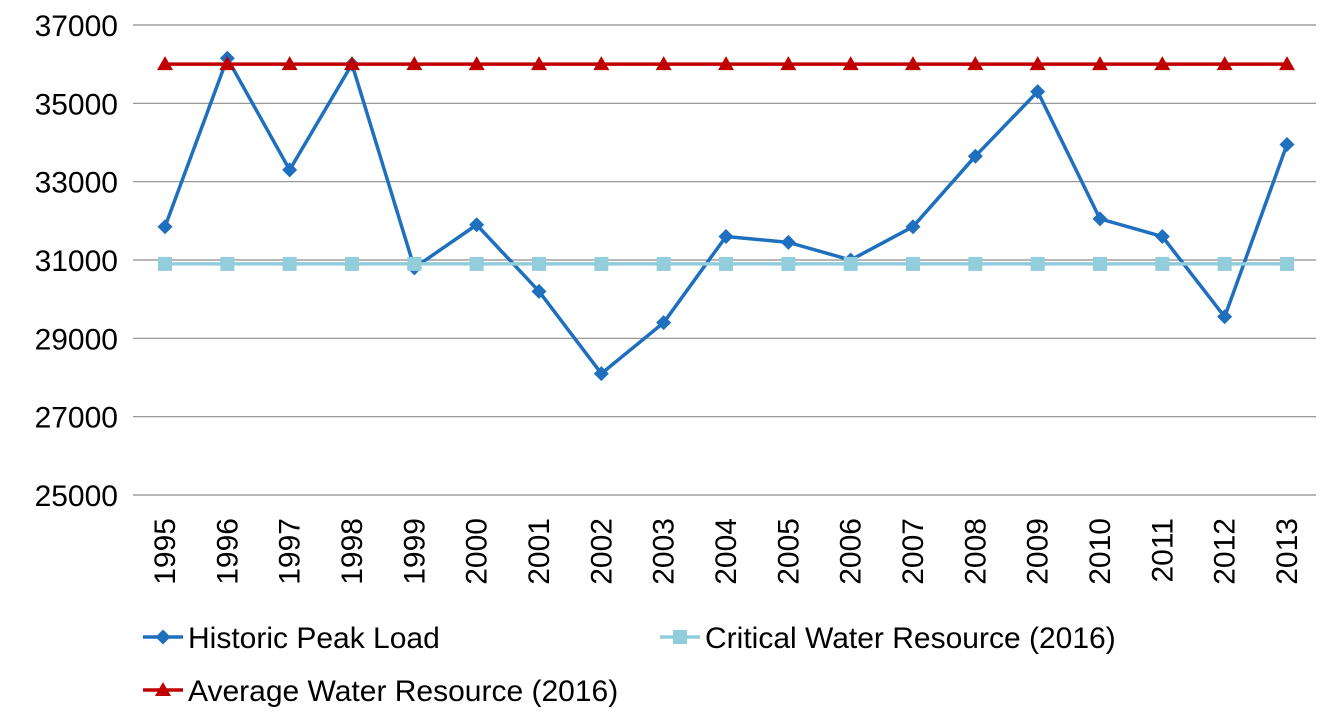 Image resolution: width=1320 pixels, height=726 pixels. What do you see at coordinates (539, 551) in the screenshot?
I see `x-tick-label: 2001` at bounding box center [539, 551].